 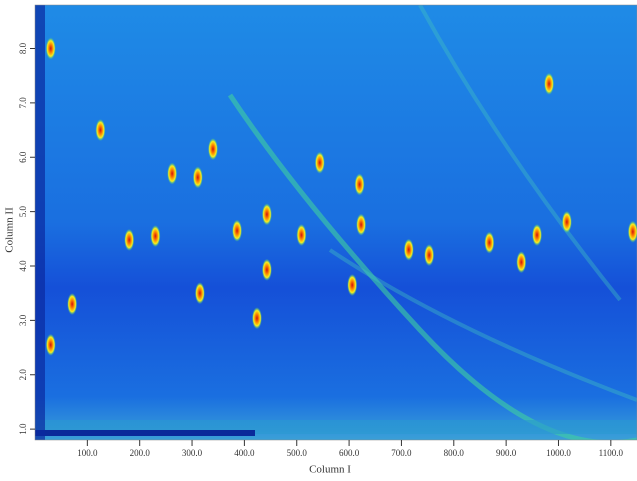 I want to click on x-tick-label: 300.0, so click(x=192, y=453).